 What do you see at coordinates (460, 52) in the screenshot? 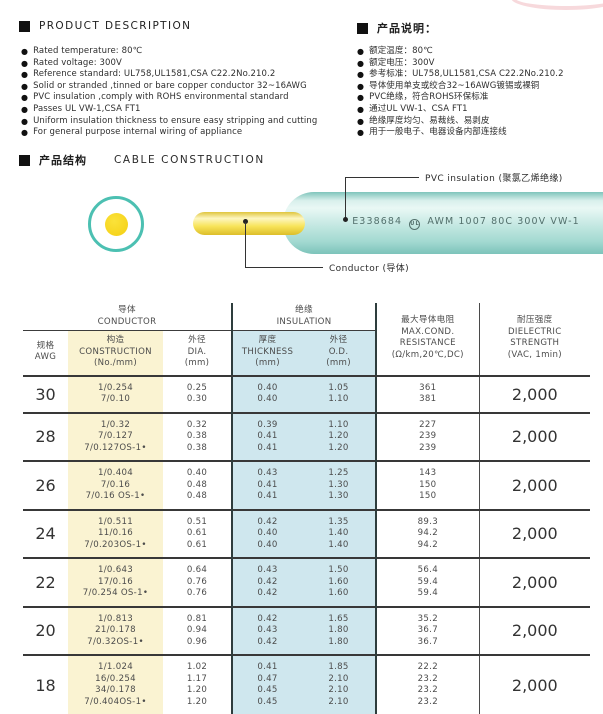
I see `notes-item: ● 额定温度：80℃` at bounding box center [460, 52].